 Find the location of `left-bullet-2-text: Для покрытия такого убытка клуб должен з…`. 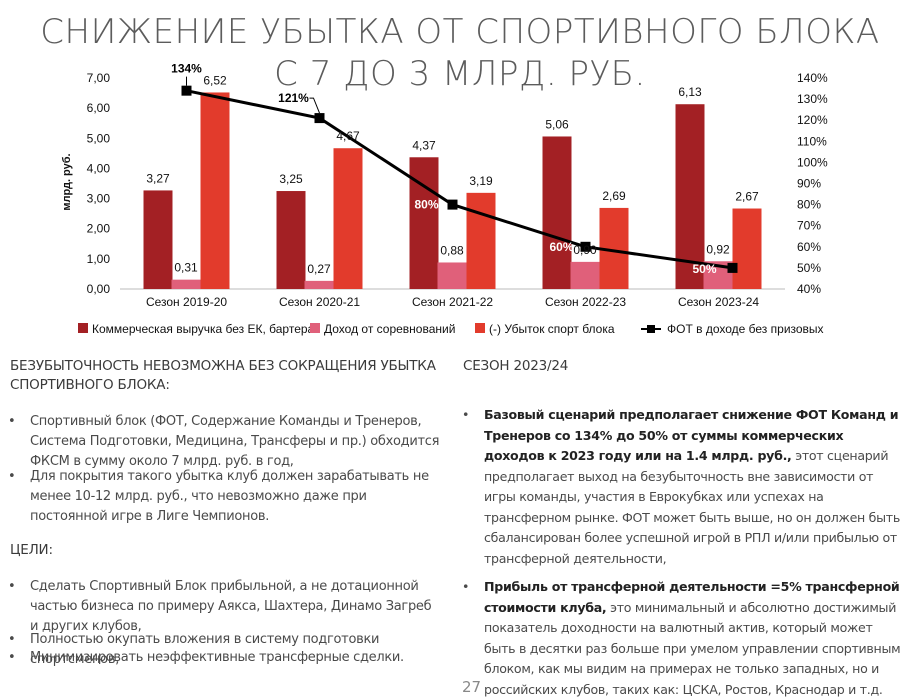

left-bullet-2-text: Для покрытия такого убытка клуб должен з… is located at coordinates (229, 496).